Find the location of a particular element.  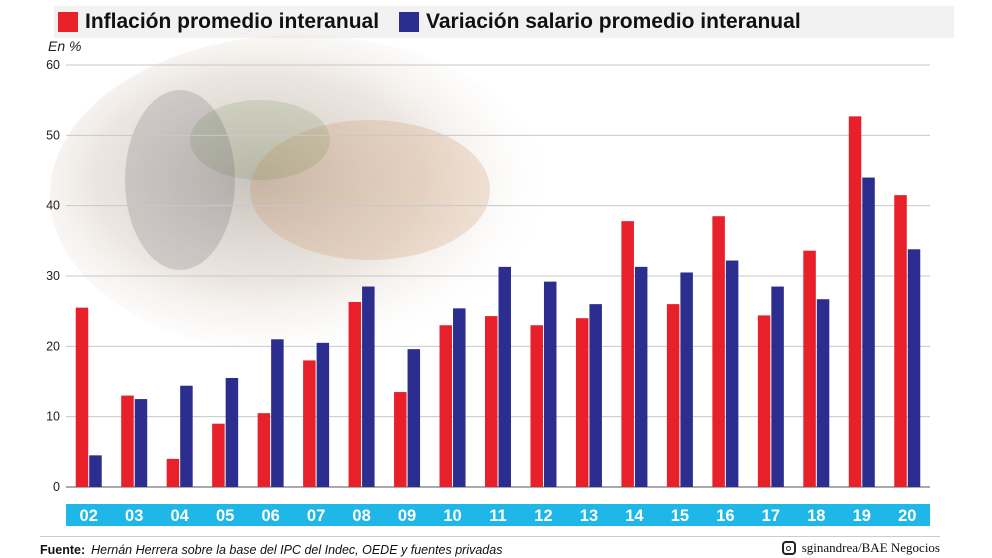

legend-label-inflation: Inflación promedio interanual is located at coordinates (232, 21).